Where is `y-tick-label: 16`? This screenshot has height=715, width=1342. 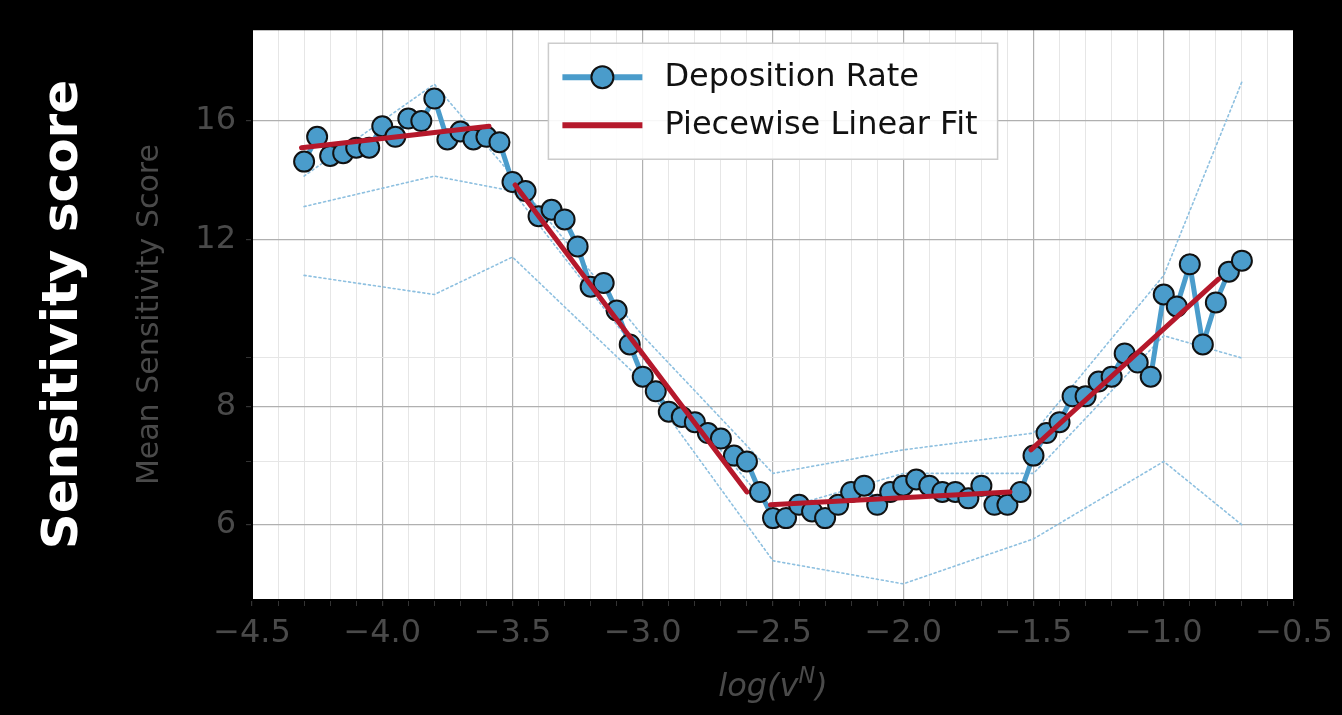 y-tick-label: 16 is located at coordinates (215, 118).